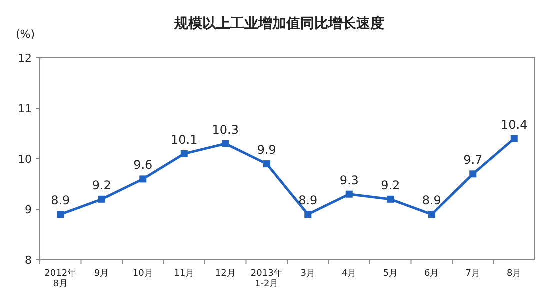 This screenshot has width=559, height=304. What do you see at coordinates (184, 274) in the screenshot?
I see `x-tick-label: 11月` at bounding box center [184, 274].